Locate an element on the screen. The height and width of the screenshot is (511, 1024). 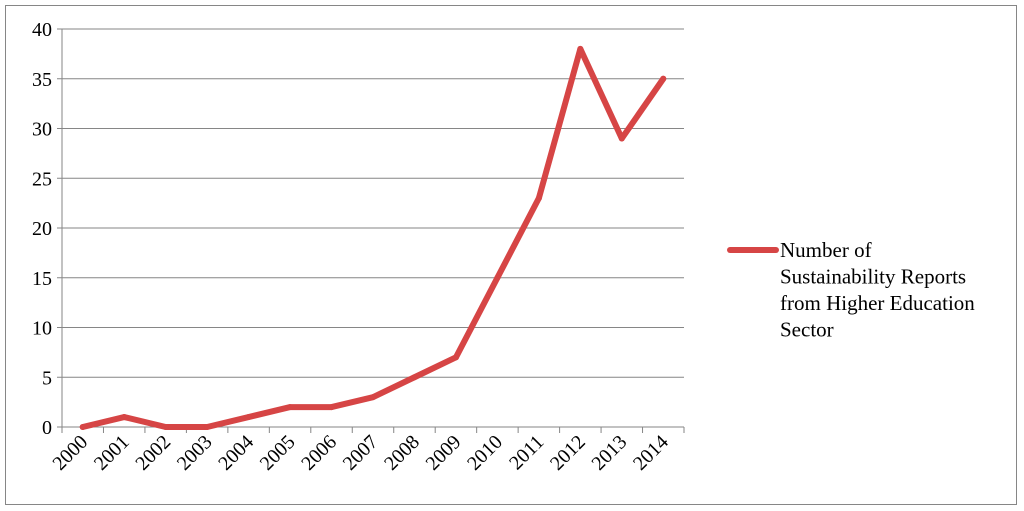
data-point-2000 is located at coordinates (82, 427).